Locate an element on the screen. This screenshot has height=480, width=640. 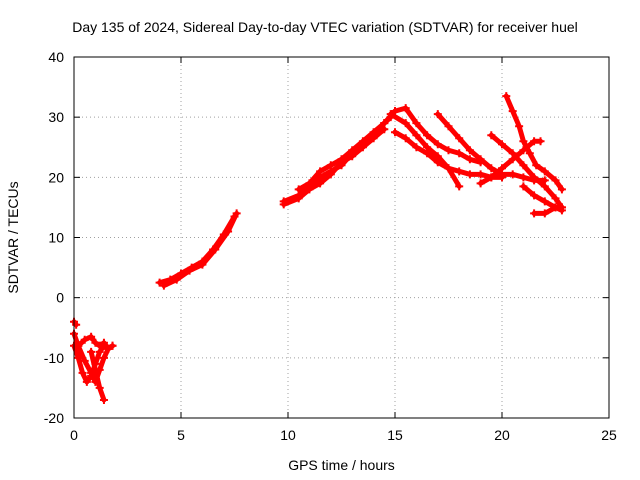
x-tick-label: 25 is located at coordinates (609, 435).